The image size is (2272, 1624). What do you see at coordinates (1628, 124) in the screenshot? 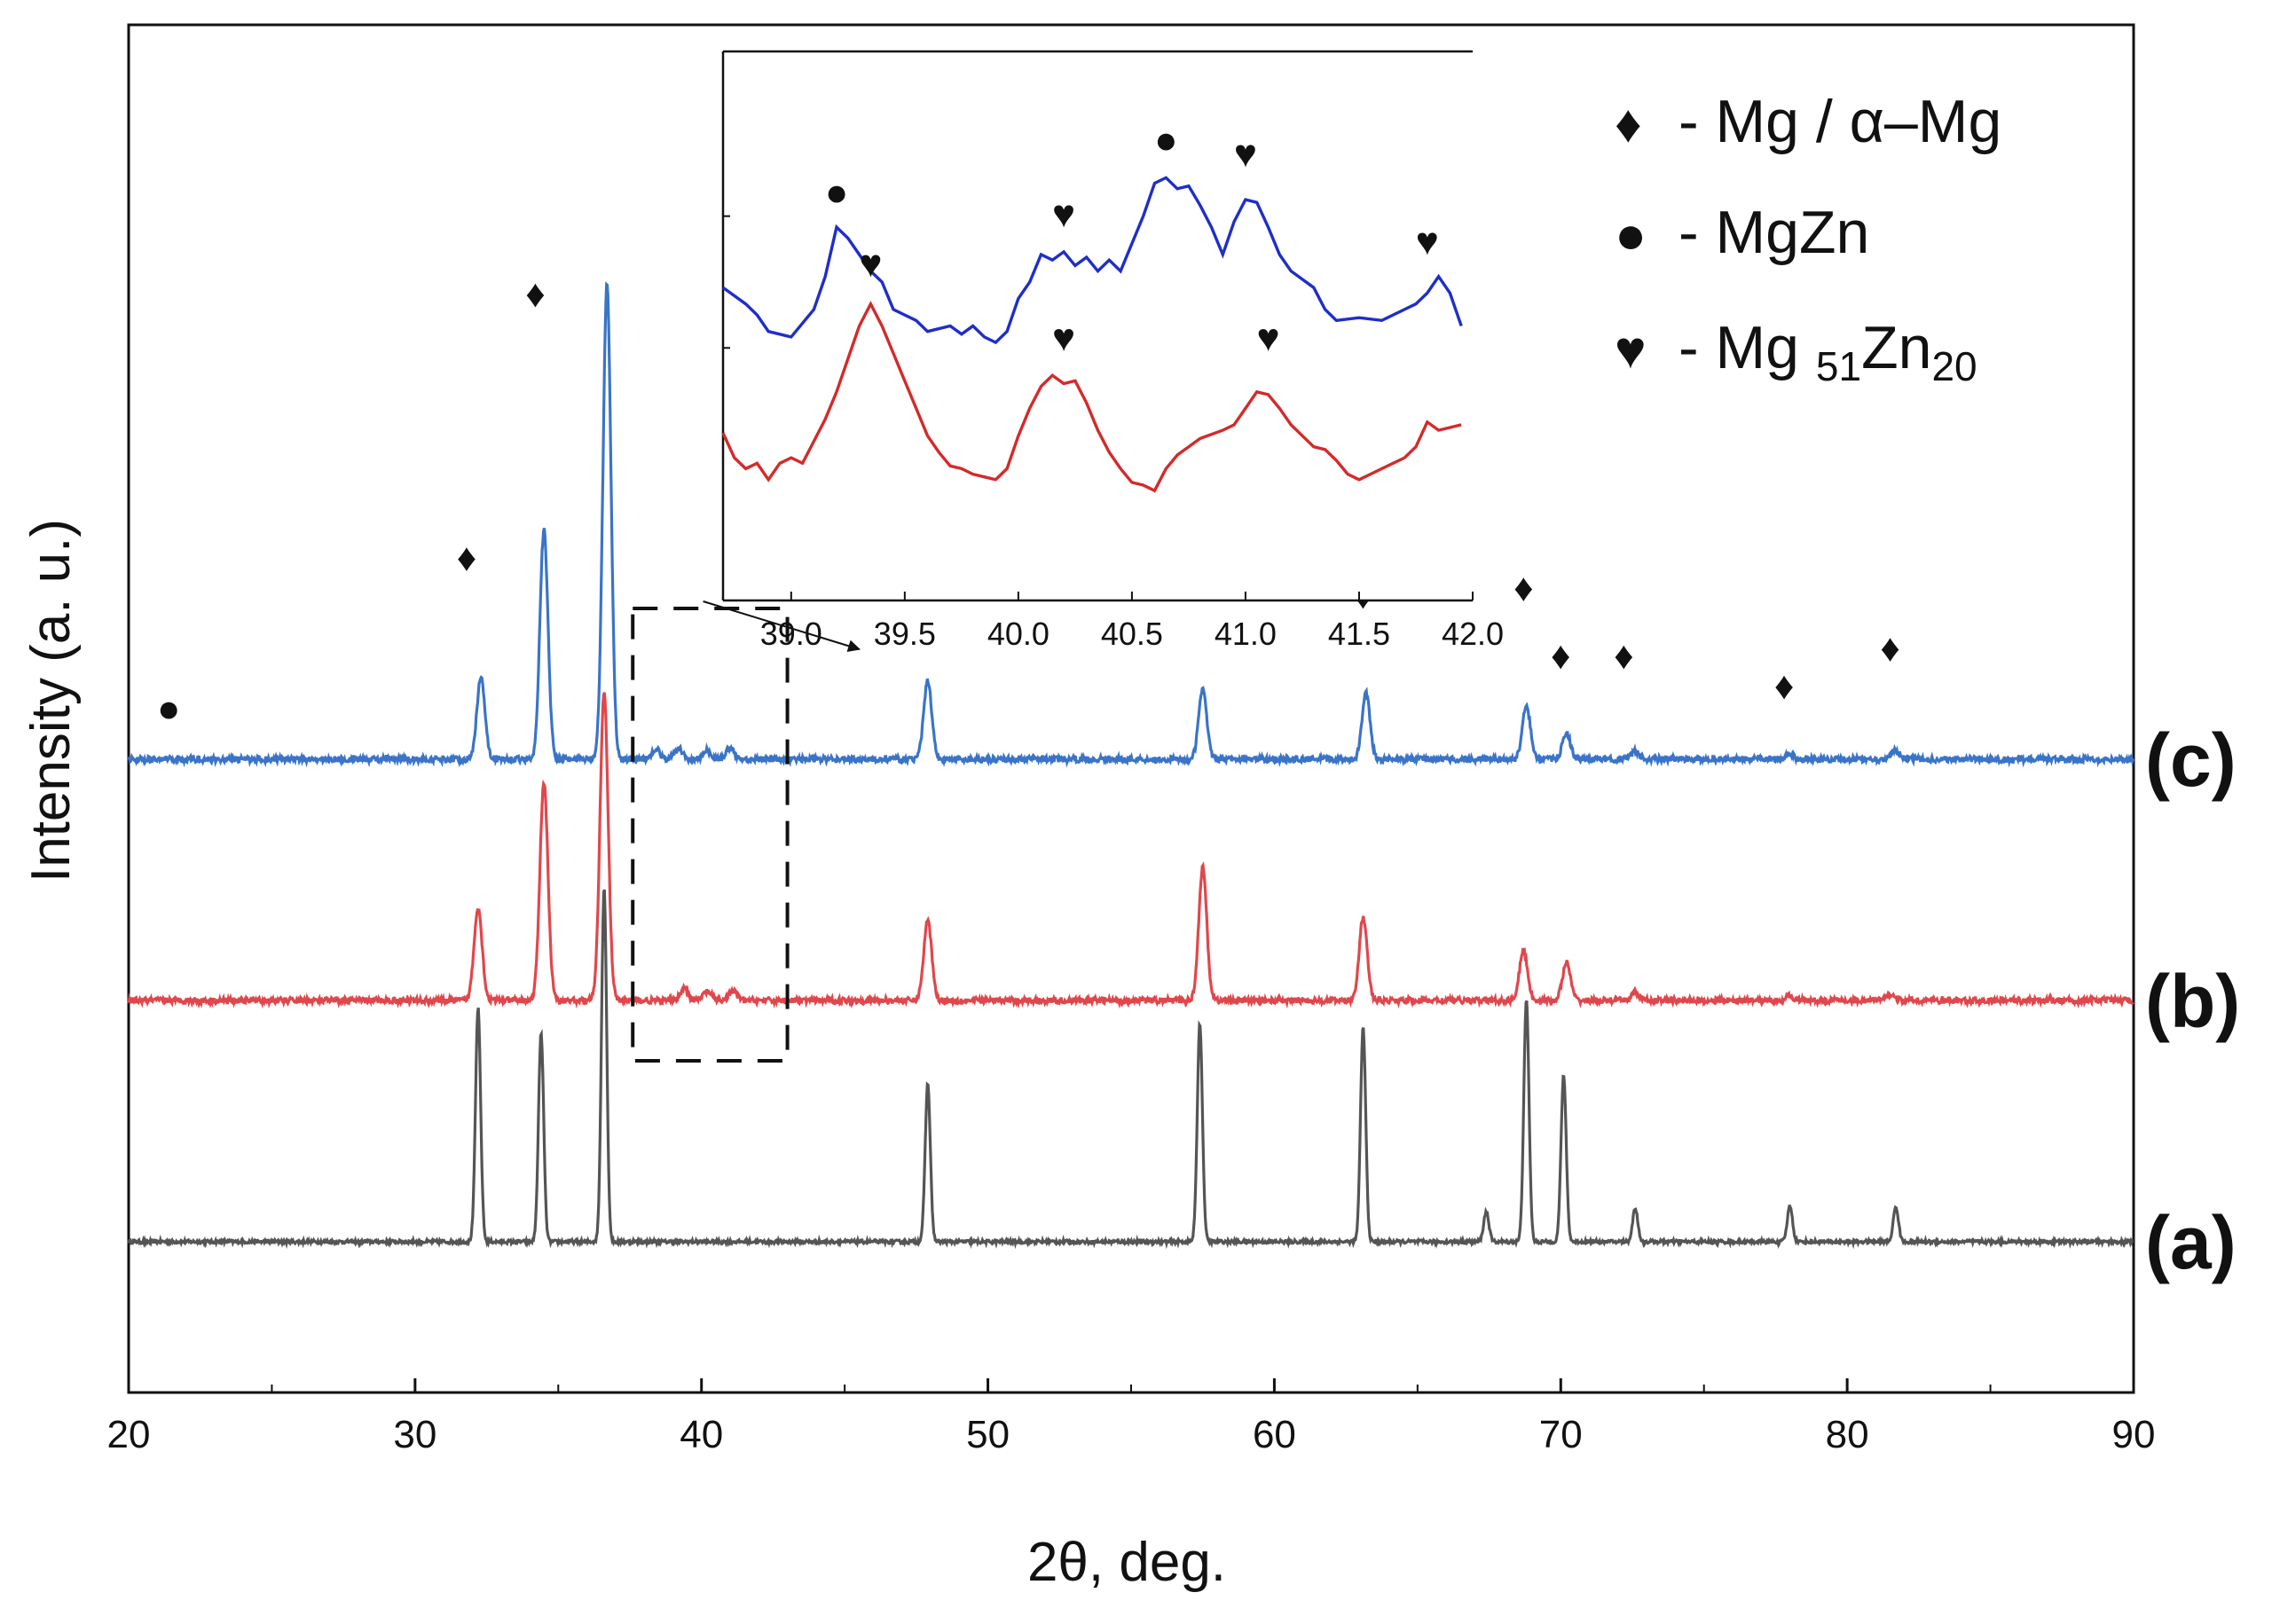
I see `legend-symbol: ♦` at bounding box center [1628, 124].